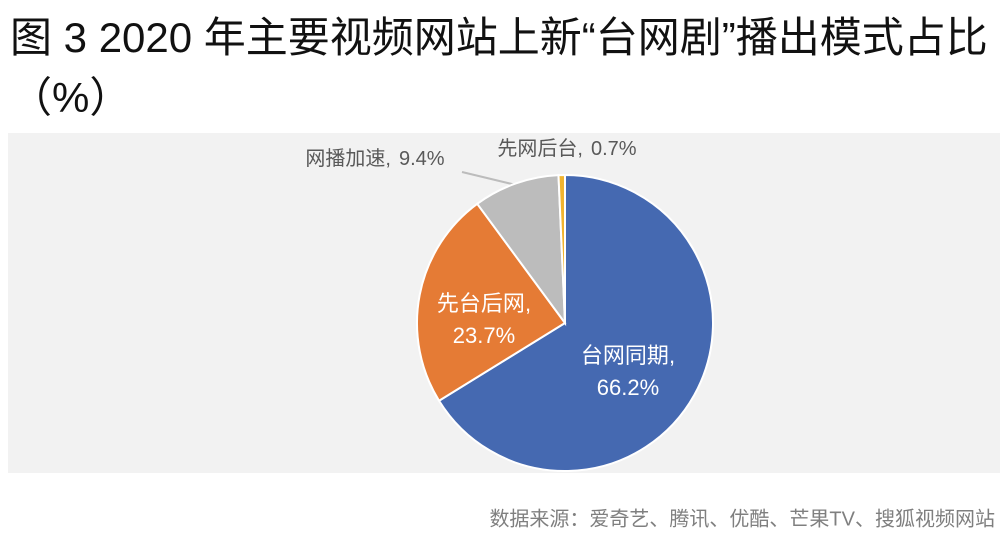 The image size is (1006, 536). What do you see at coordinates (625, 355) in the screenshot?
I see `label-name: 台网同期` at bounding box center [625, 355].